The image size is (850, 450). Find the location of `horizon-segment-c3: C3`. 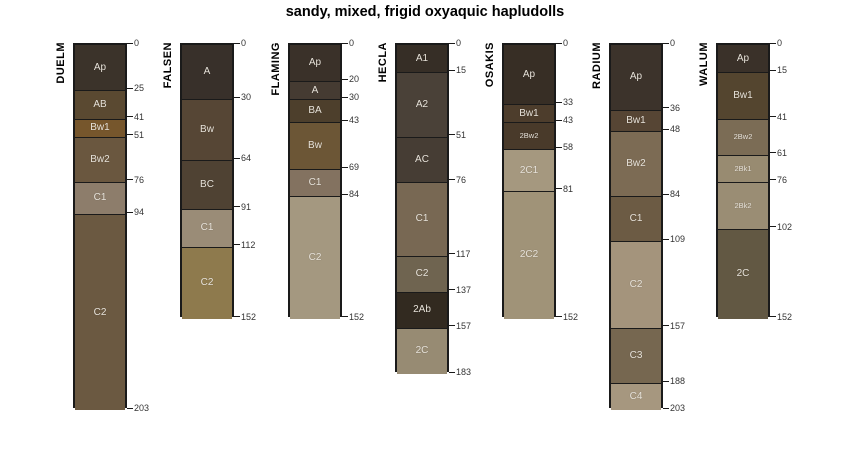

horizon-segment-c3: C3 is located at coordinates (636, 355).